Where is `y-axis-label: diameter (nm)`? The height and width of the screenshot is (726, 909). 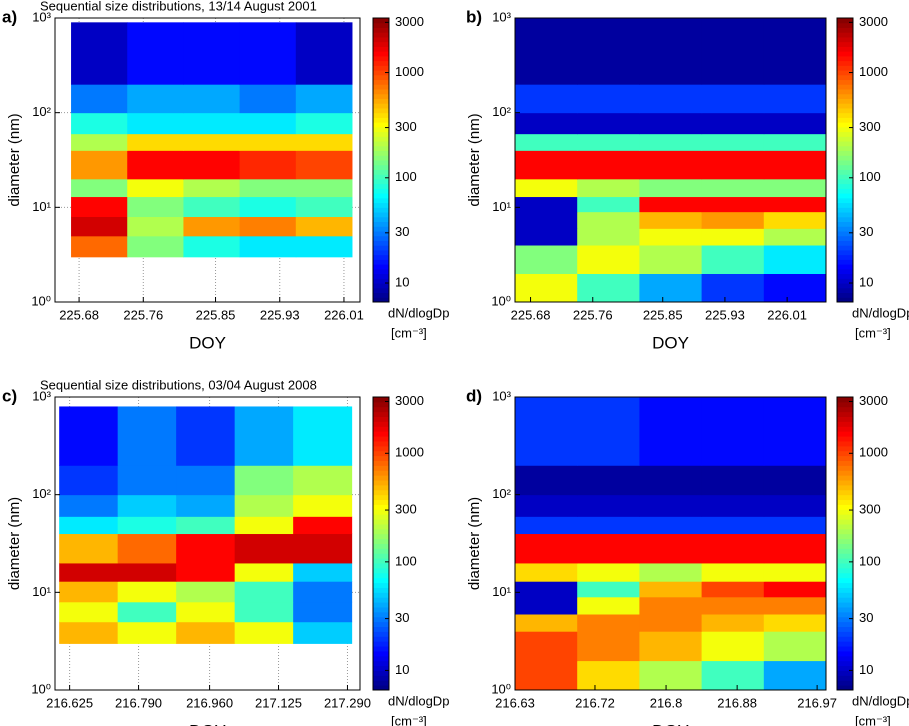
y-axis-label: diameter (nm) is located at coordinates (14, 543).